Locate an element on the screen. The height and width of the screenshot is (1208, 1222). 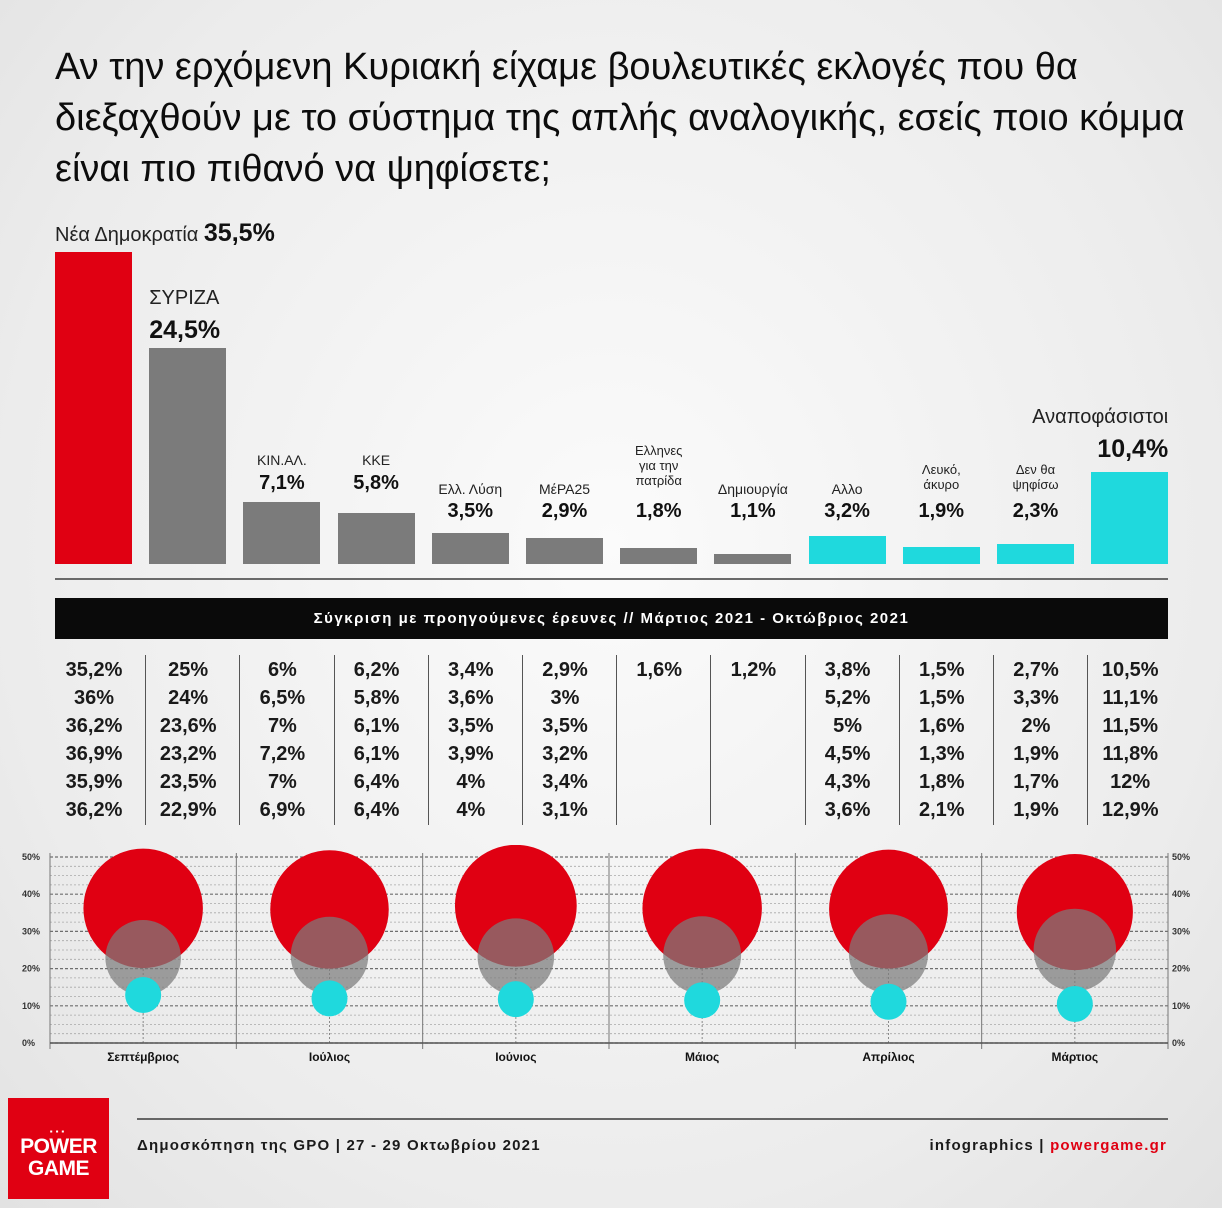
bar-label-5: ΜέΡΑ25 is located at coordinates (564, 489).